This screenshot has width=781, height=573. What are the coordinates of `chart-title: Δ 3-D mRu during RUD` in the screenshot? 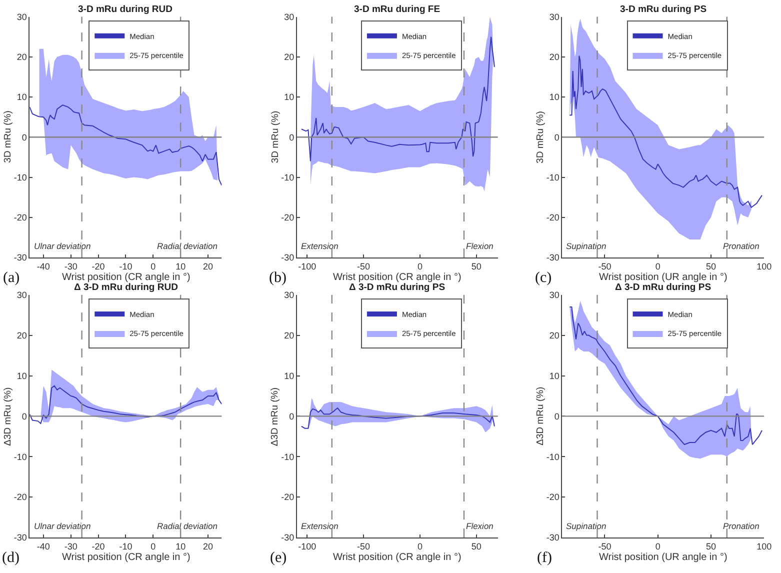 It's located at (126, 287).